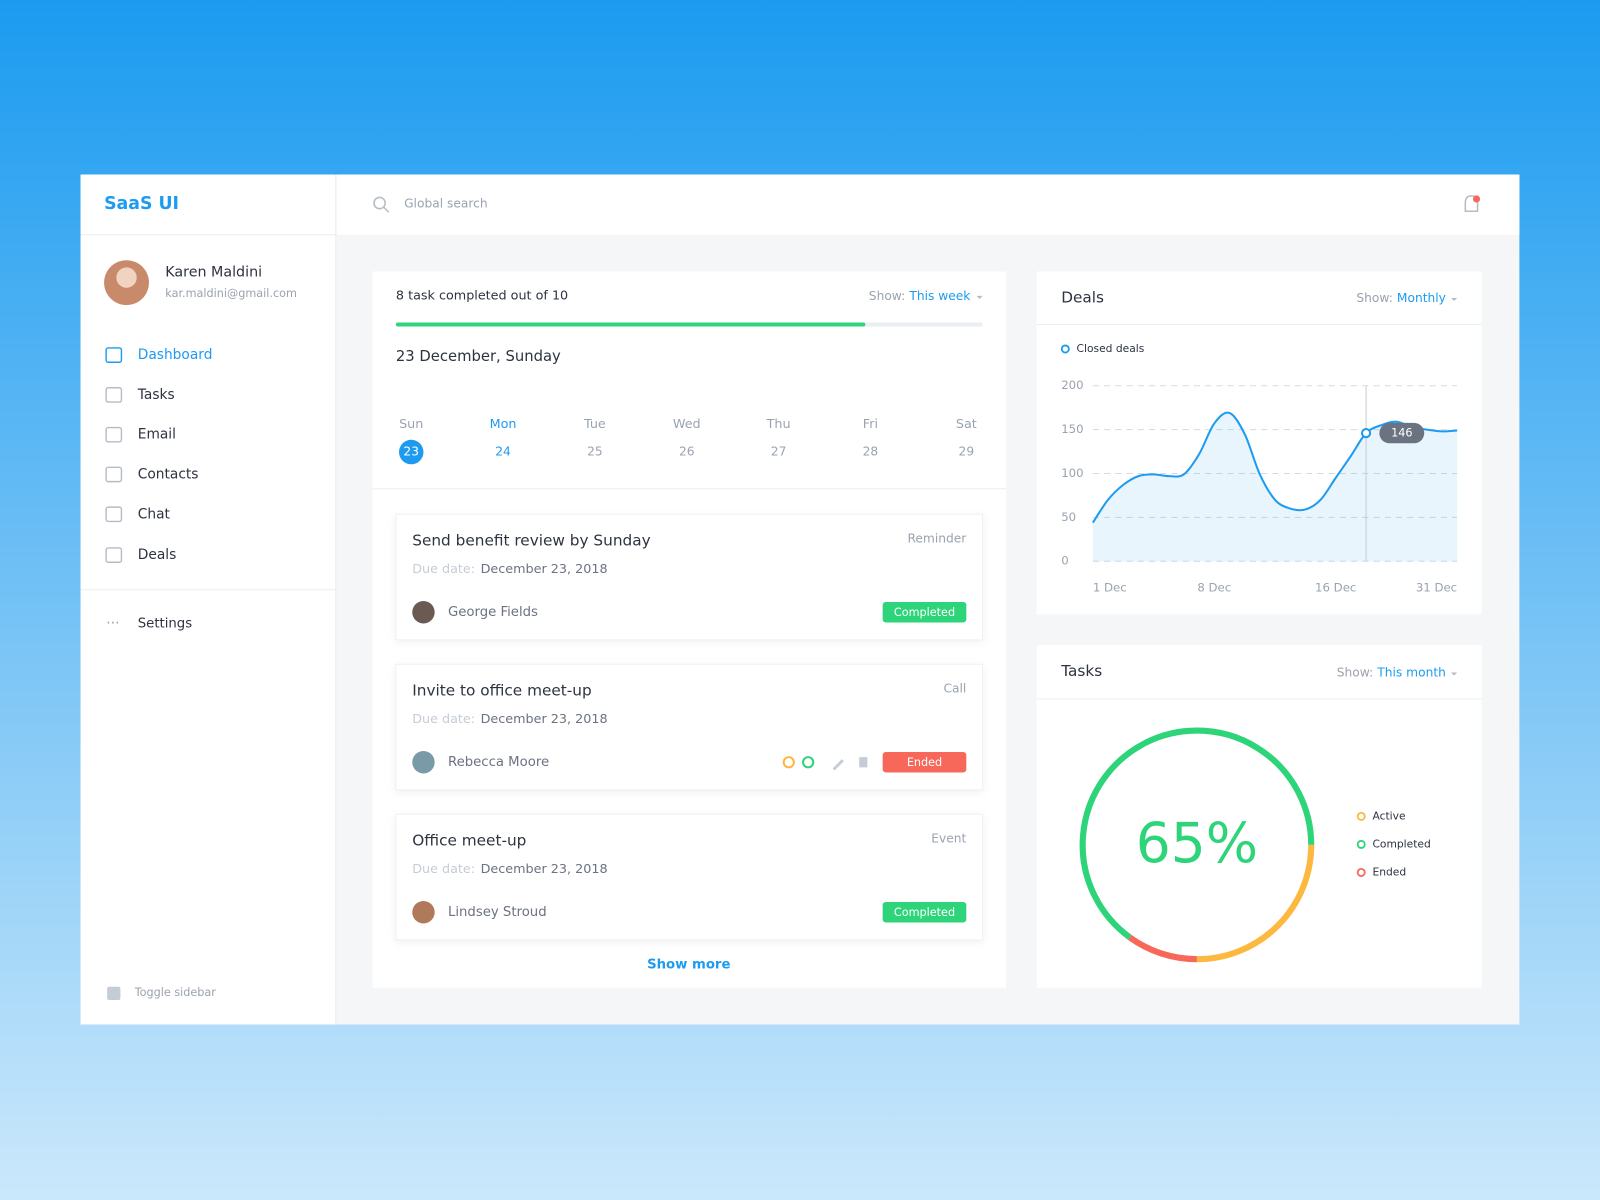  I want to click on show-value: Monthly, so click(1421, 297).